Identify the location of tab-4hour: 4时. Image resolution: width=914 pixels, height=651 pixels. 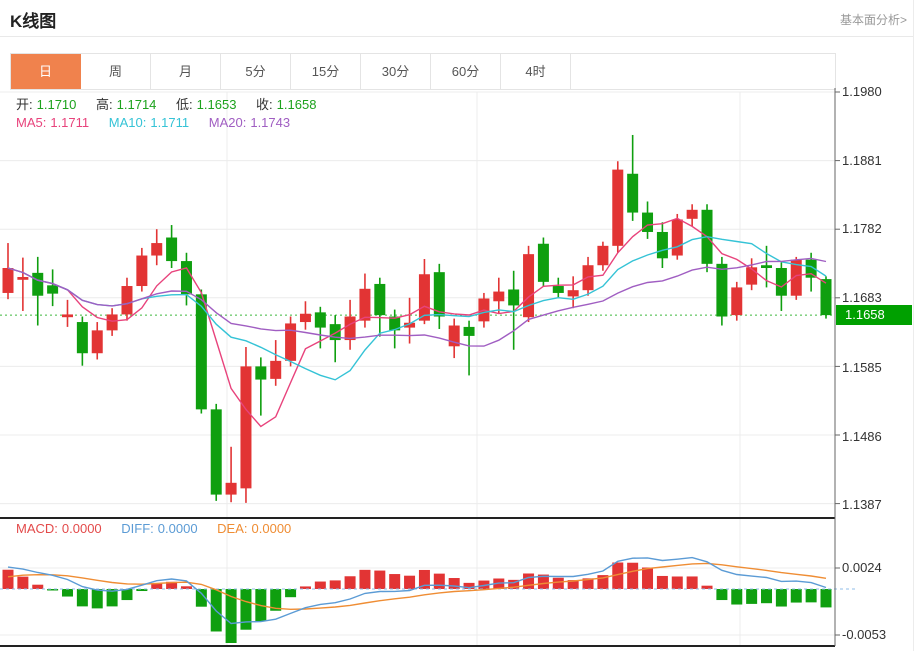
(536, 71).